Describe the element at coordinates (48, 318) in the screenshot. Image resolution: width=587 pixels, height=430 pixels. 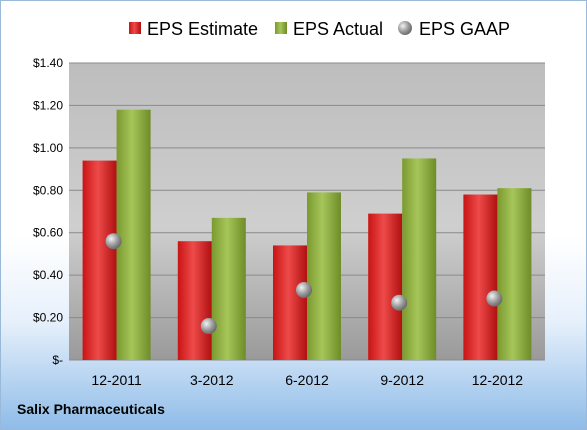
I see `y-tick-label: $0.20` at that location.